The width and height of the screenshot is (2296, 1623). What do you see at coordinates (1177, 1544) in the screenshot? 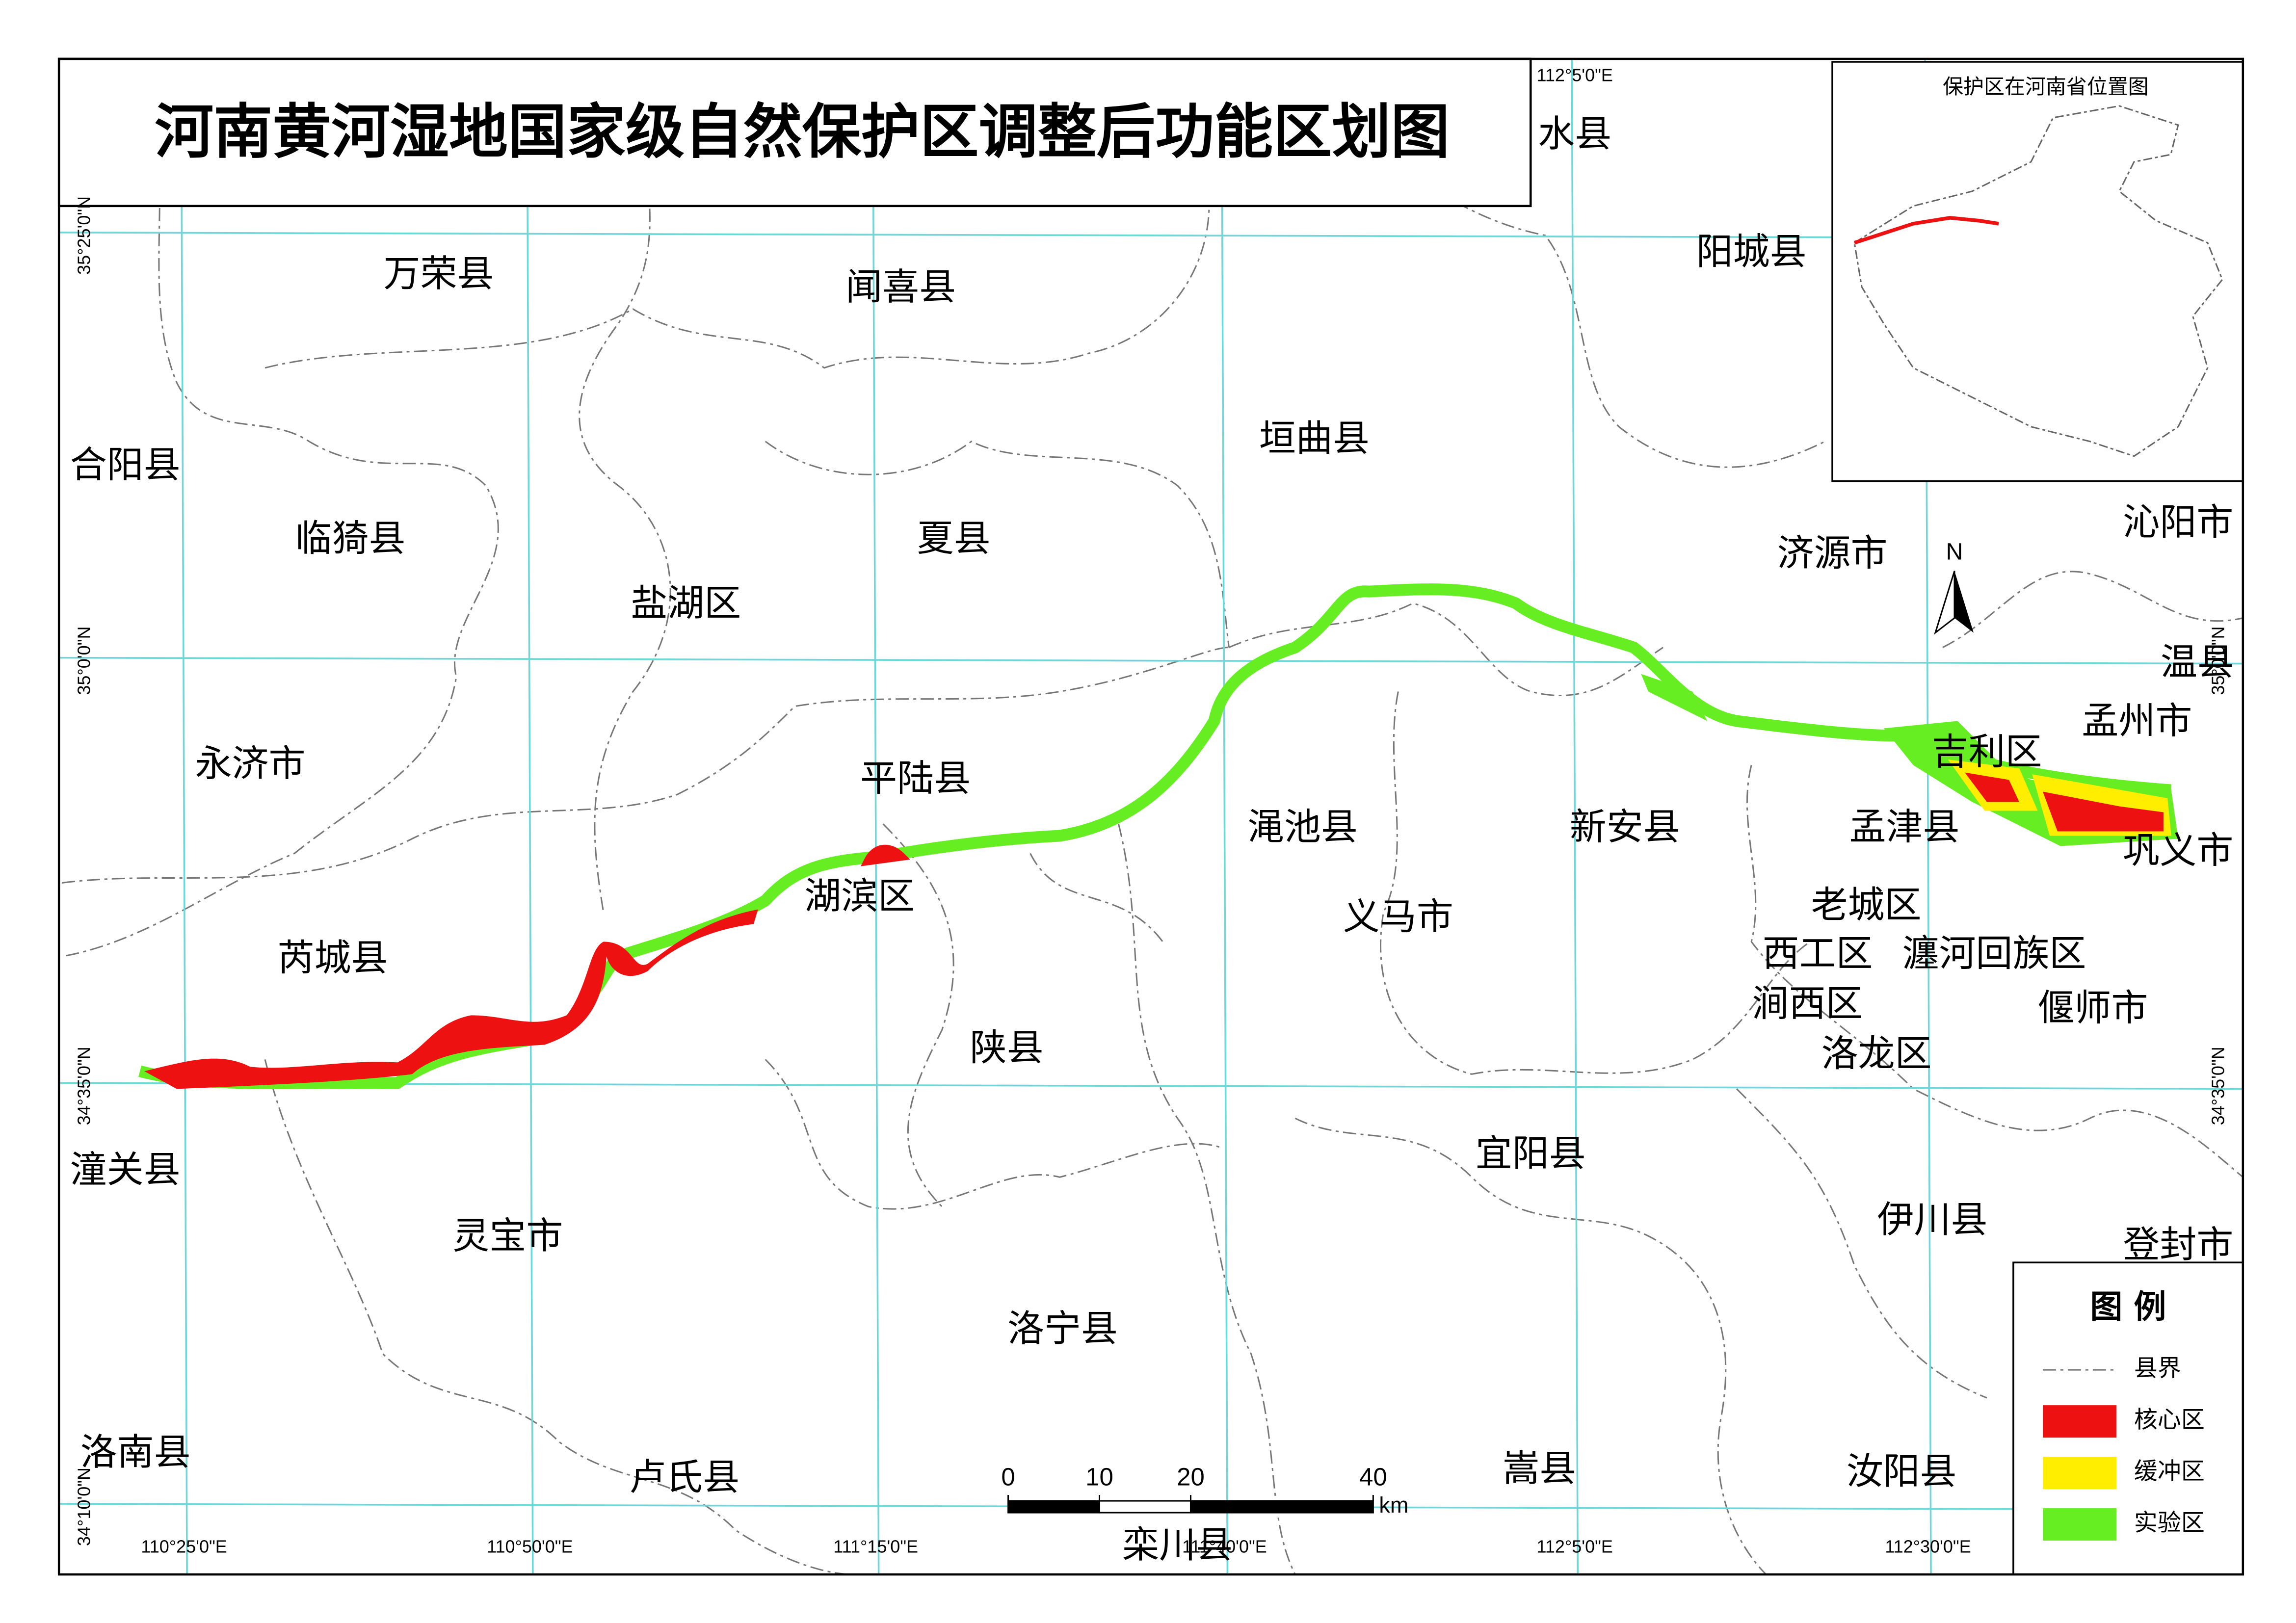
I see `county-label: 栾川县` at bounding box center [1177, 1544].